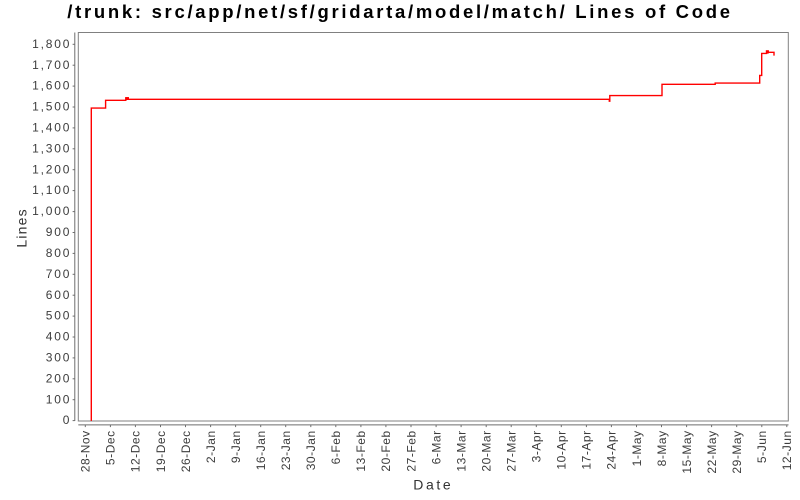  I want to click on svg-text: 30-Jan, so click(311, 450).